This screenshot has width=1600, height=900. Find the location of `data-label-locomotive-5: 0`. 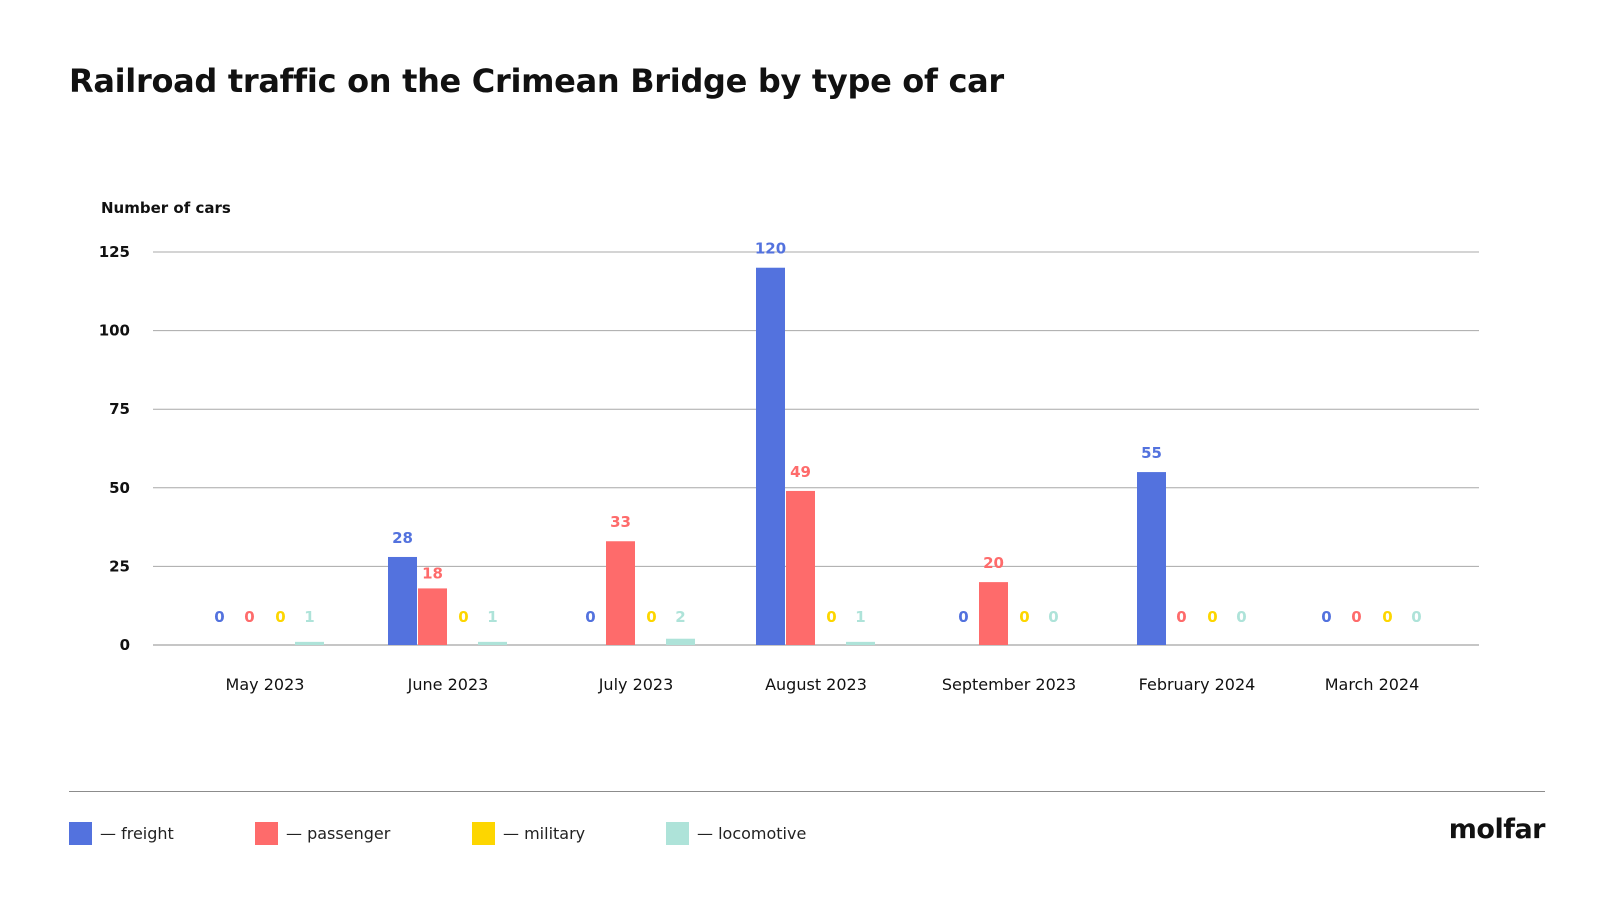

data-label-locomotive-5: 0 is located at coordinates (1241, 617).